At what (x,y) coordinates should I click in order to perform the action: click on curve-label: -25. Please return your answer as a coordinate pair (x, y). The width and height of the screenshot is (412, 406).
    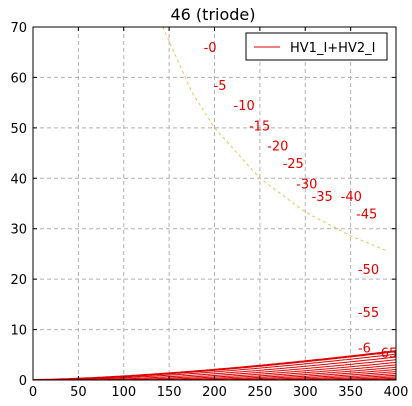
    Looking at the image, I should click on (293, 164).